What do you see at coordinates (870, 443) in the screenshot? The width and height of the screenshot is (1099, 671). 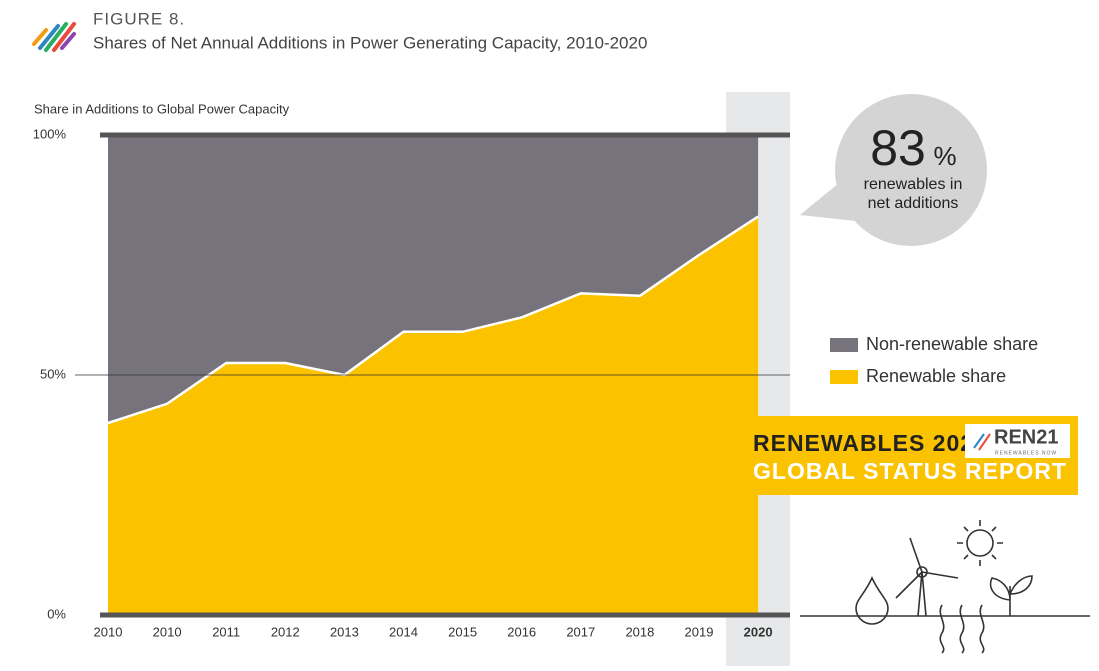 I see `brand-line: RENEWABLES 2021` at bounding box center [870, 443].